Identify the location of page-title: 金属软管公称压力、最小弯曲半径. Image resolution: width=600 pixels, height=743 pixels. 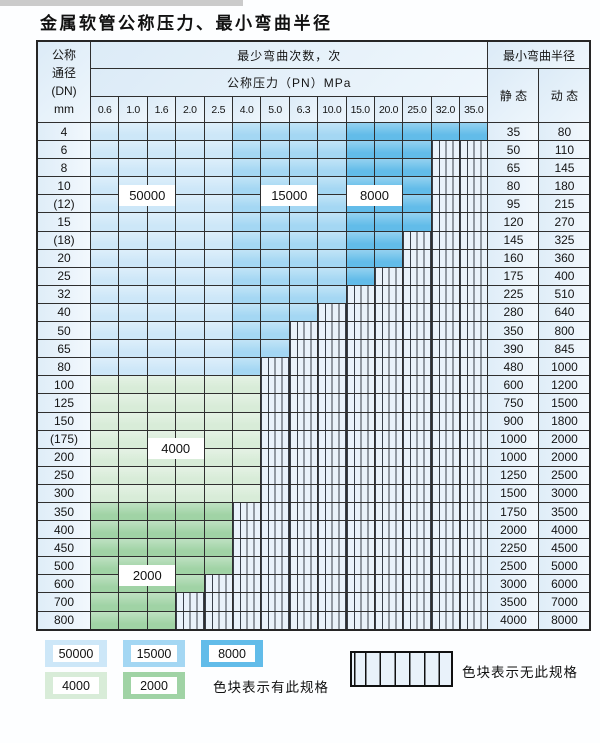
(186, 24).